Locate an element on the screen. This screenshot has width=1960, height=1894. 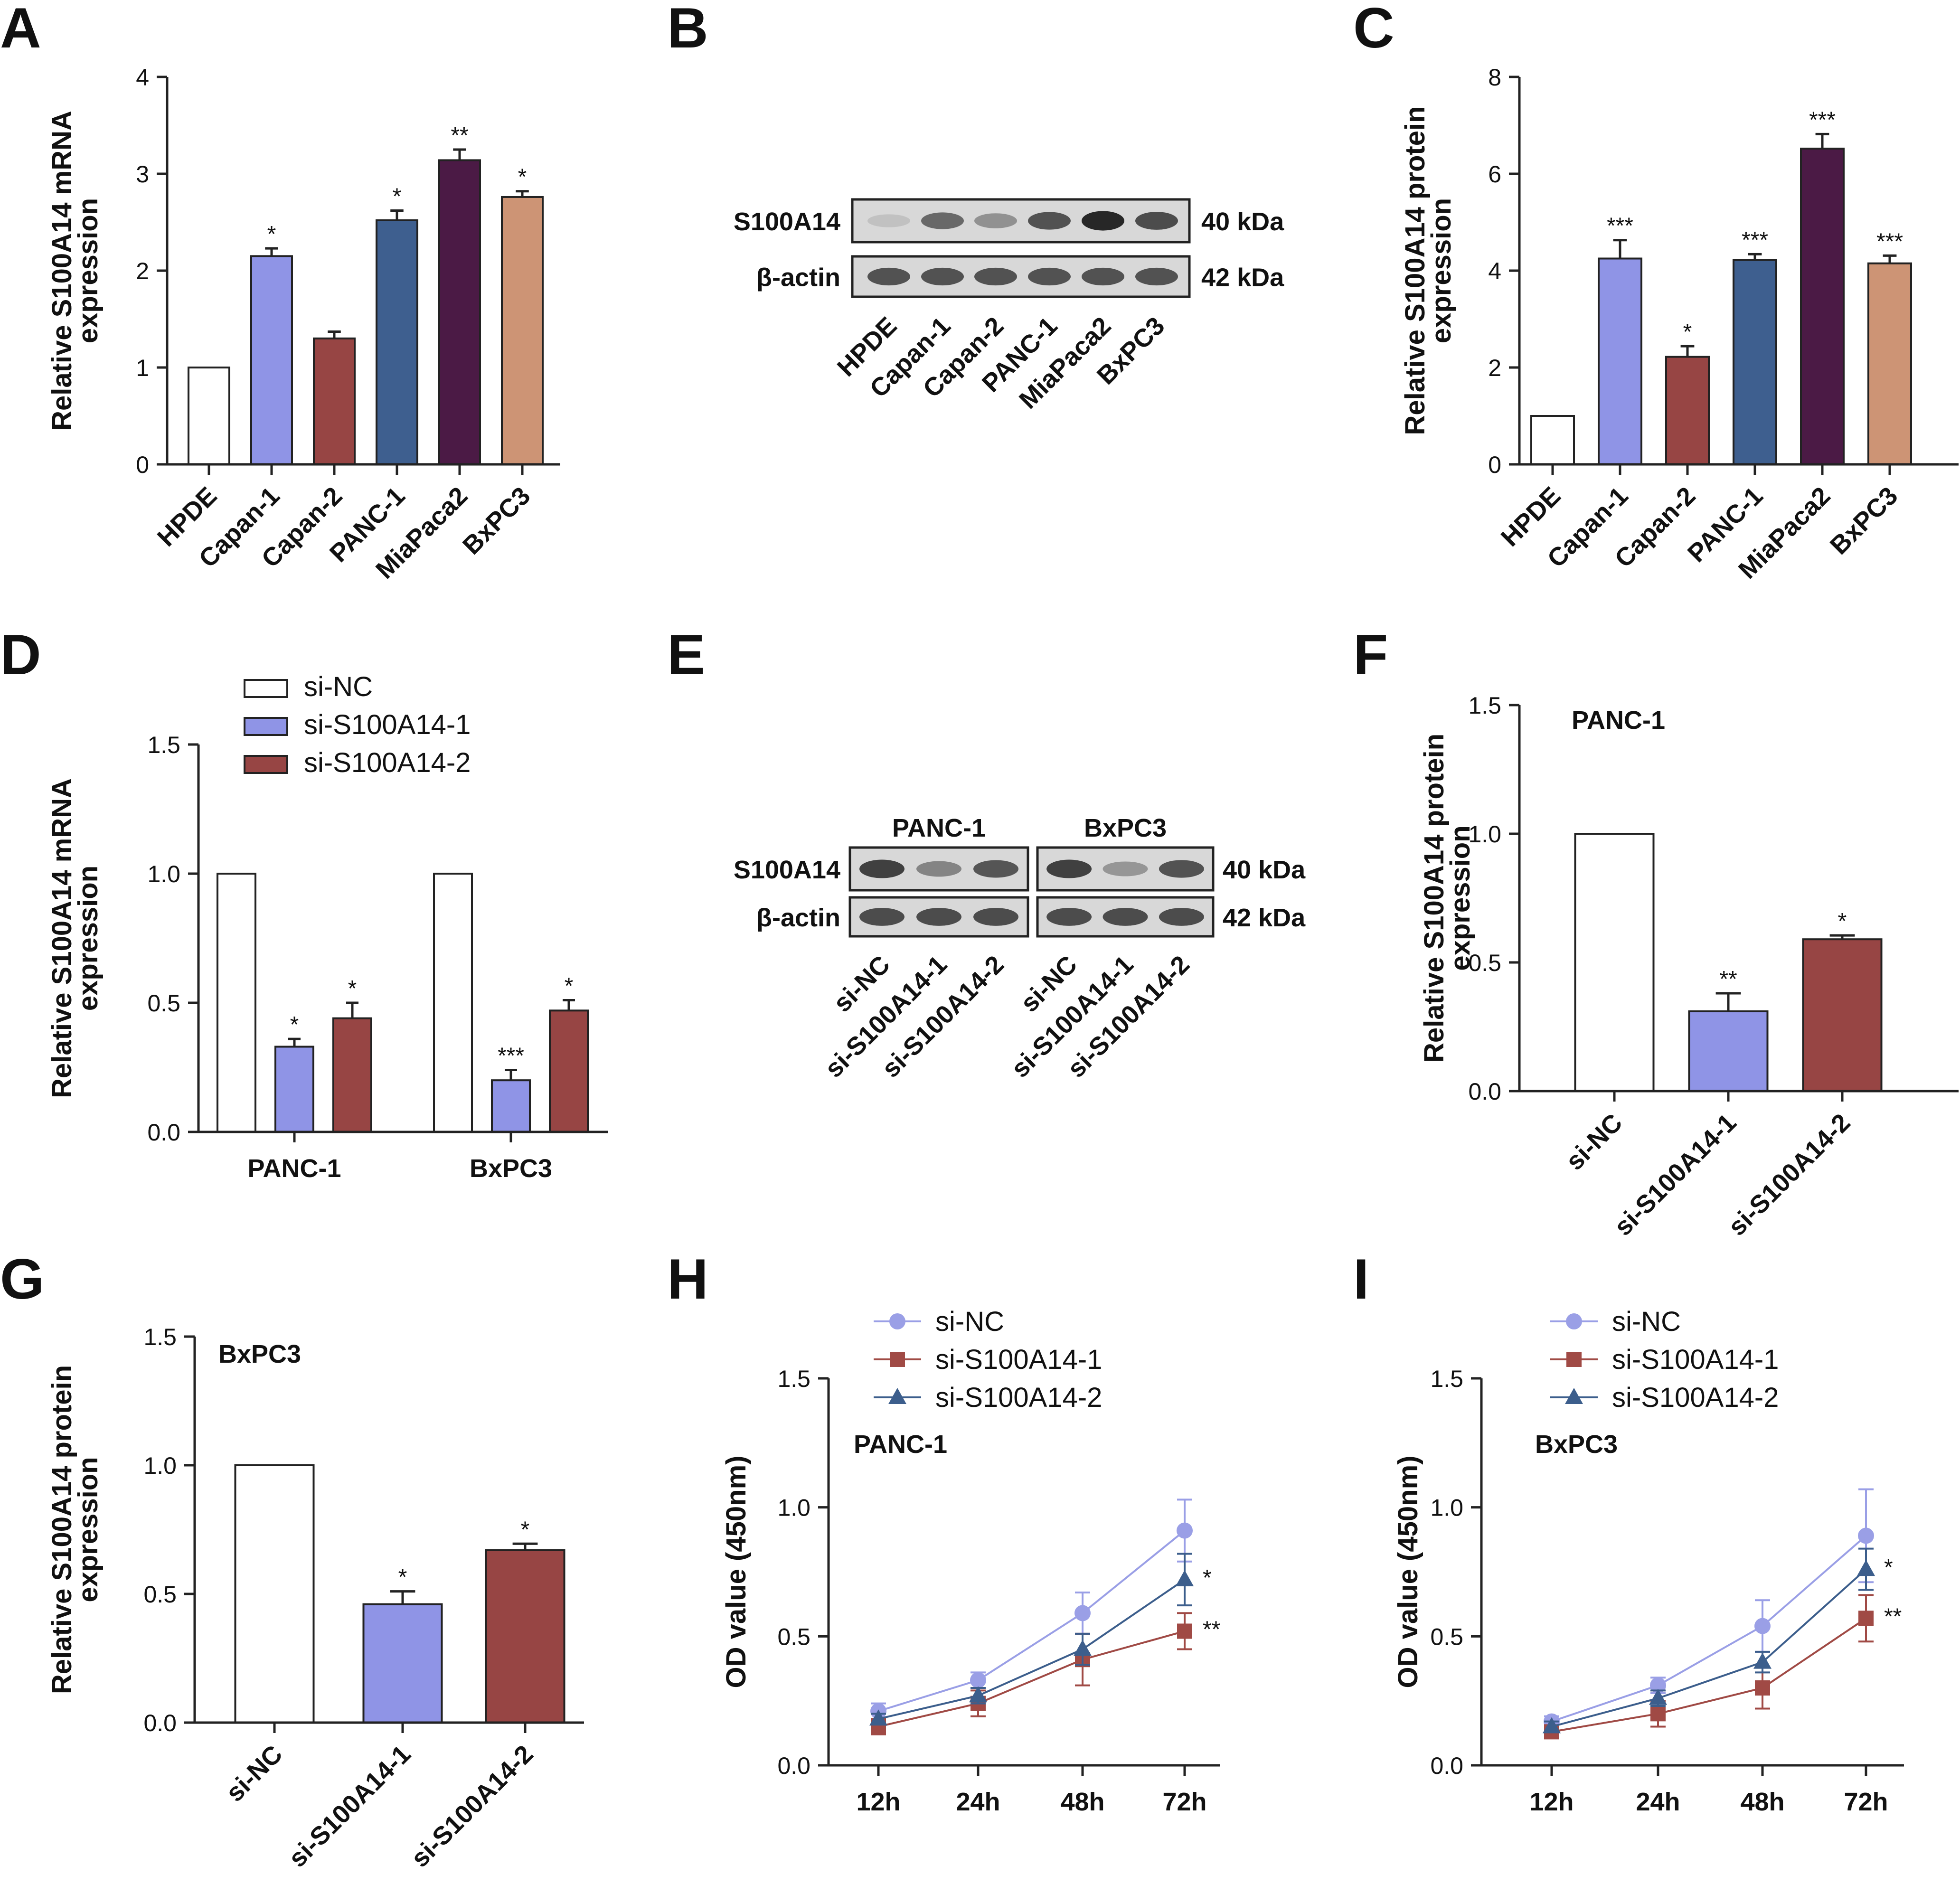
panel-d-legend-label: si-S100A14-2 is located at coordinates (387, 762).